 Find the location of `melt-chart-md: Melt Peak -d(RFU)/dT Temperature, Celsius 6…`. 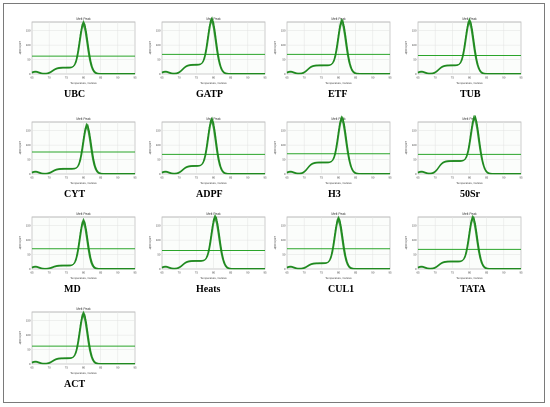

melt-chart-md: Melt Peak -d(RFU)/dT Temperature, Celsius 6… is located at coordinates (78, 253).